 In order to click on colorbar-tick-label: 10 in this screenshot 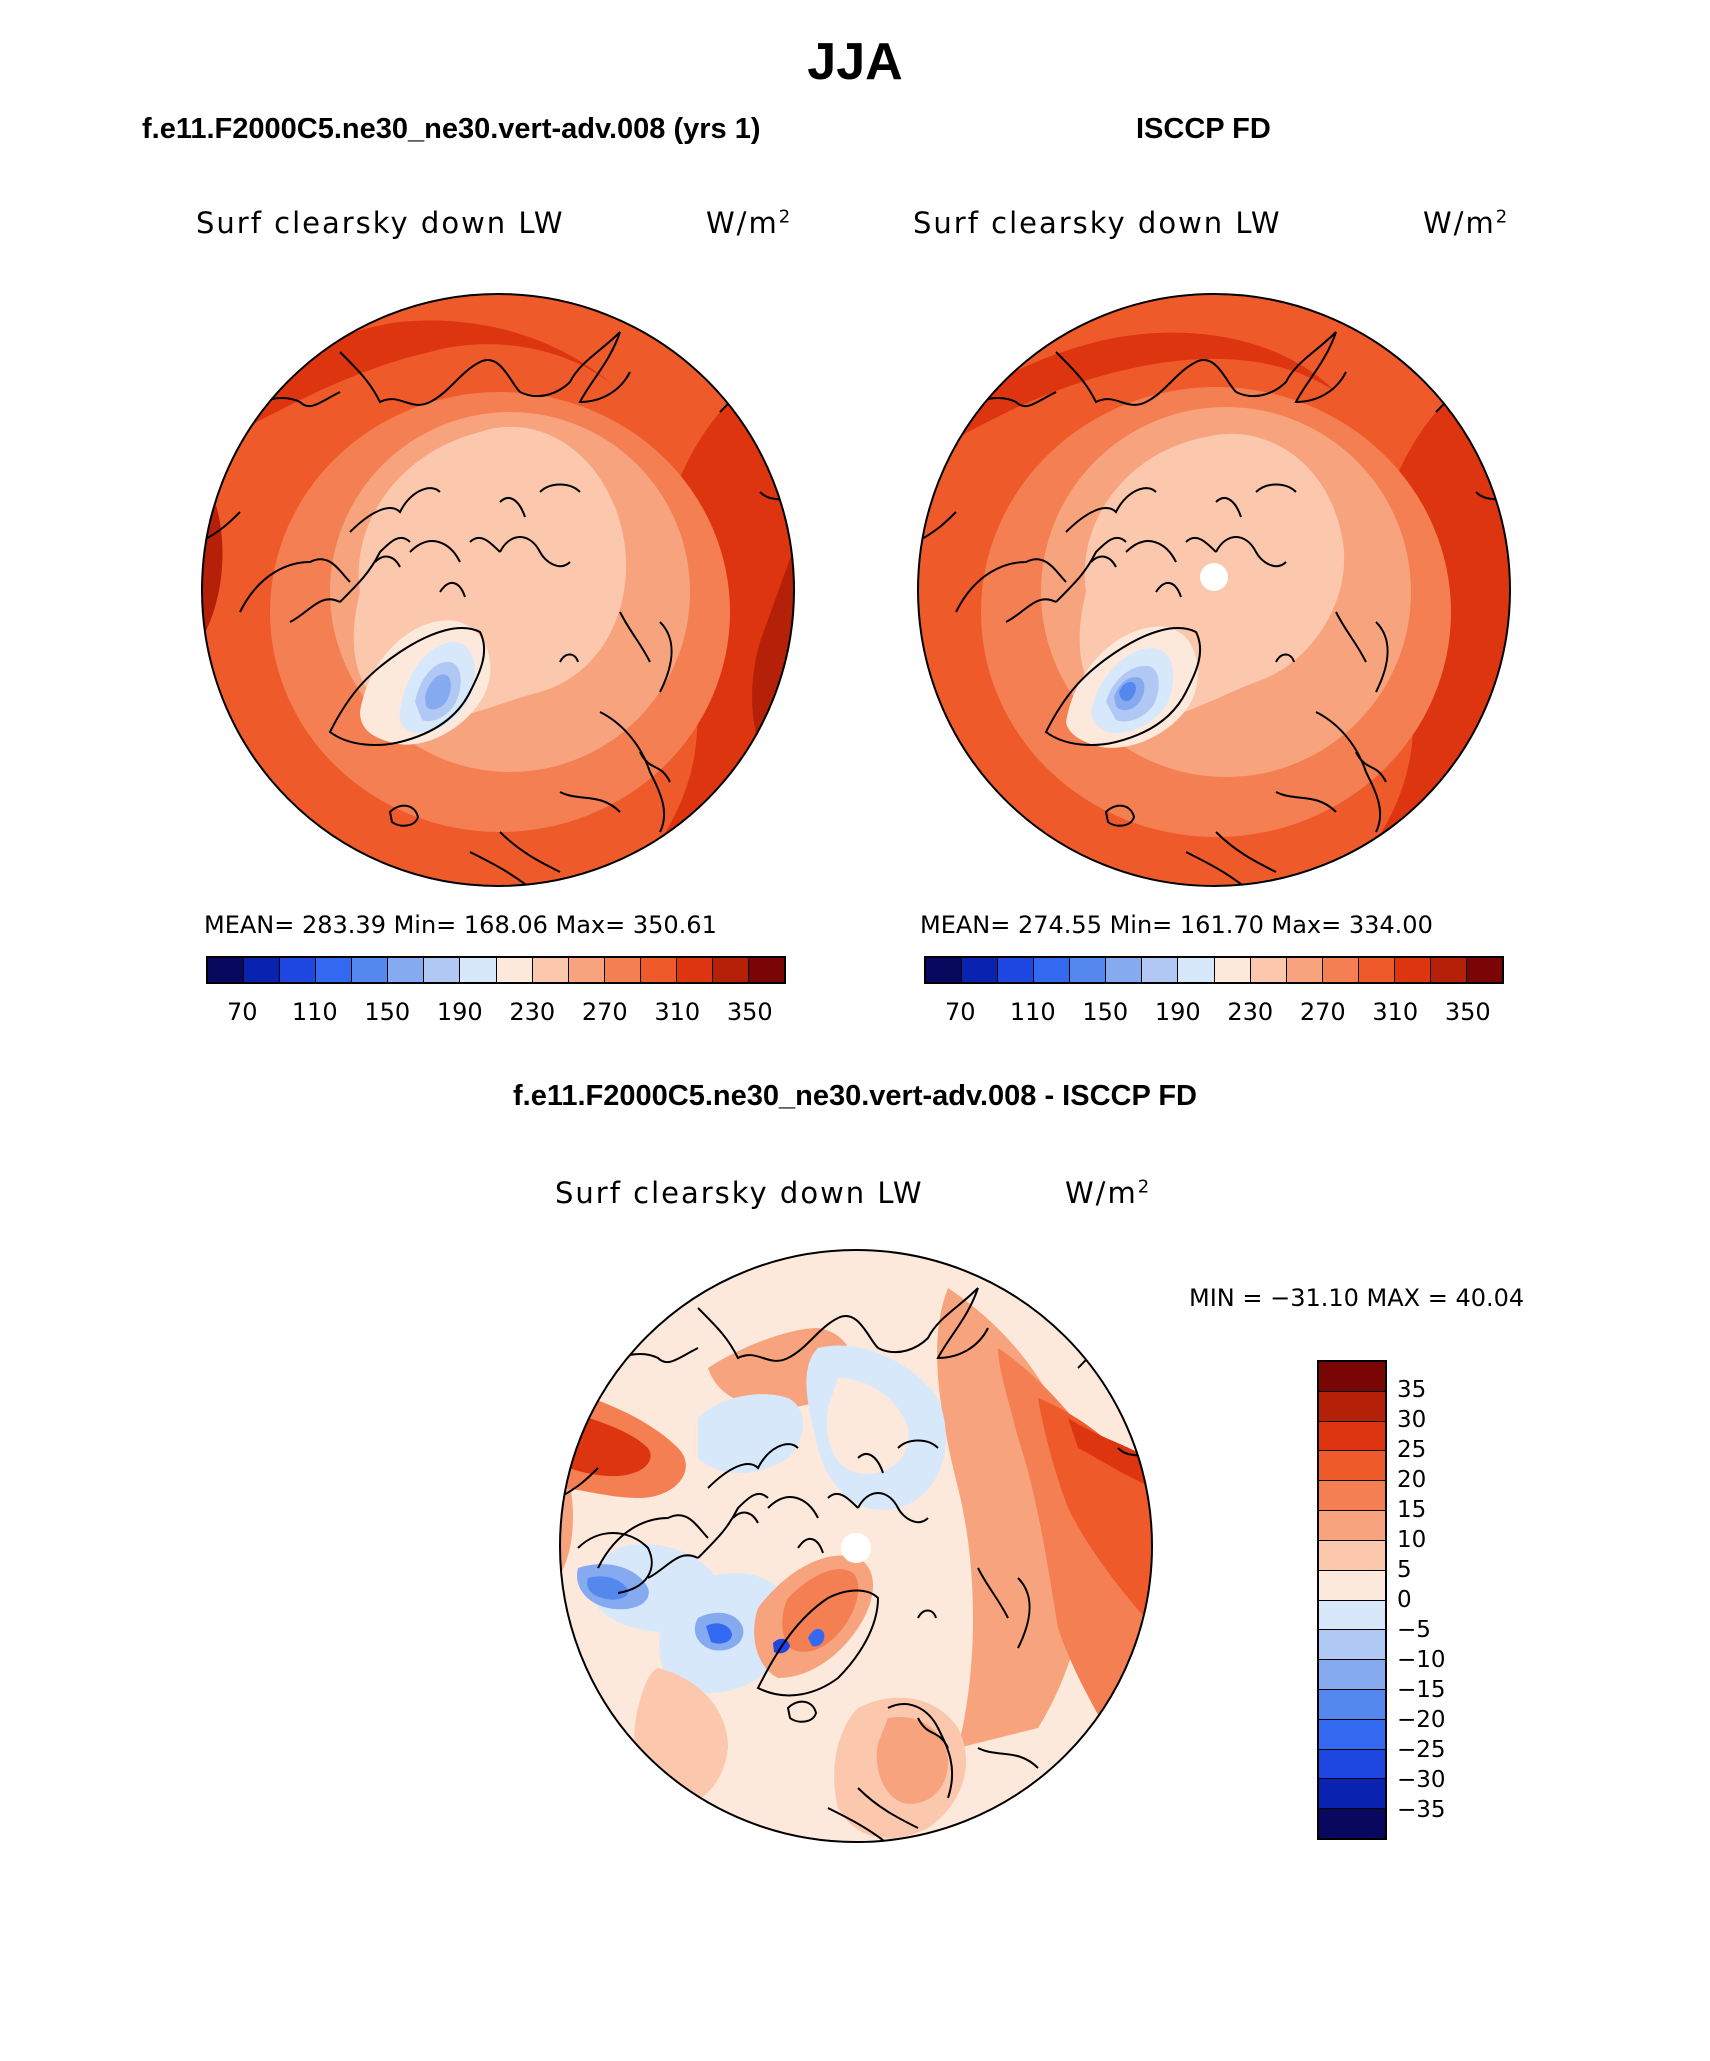, I will do `click(1412, 1540)`.